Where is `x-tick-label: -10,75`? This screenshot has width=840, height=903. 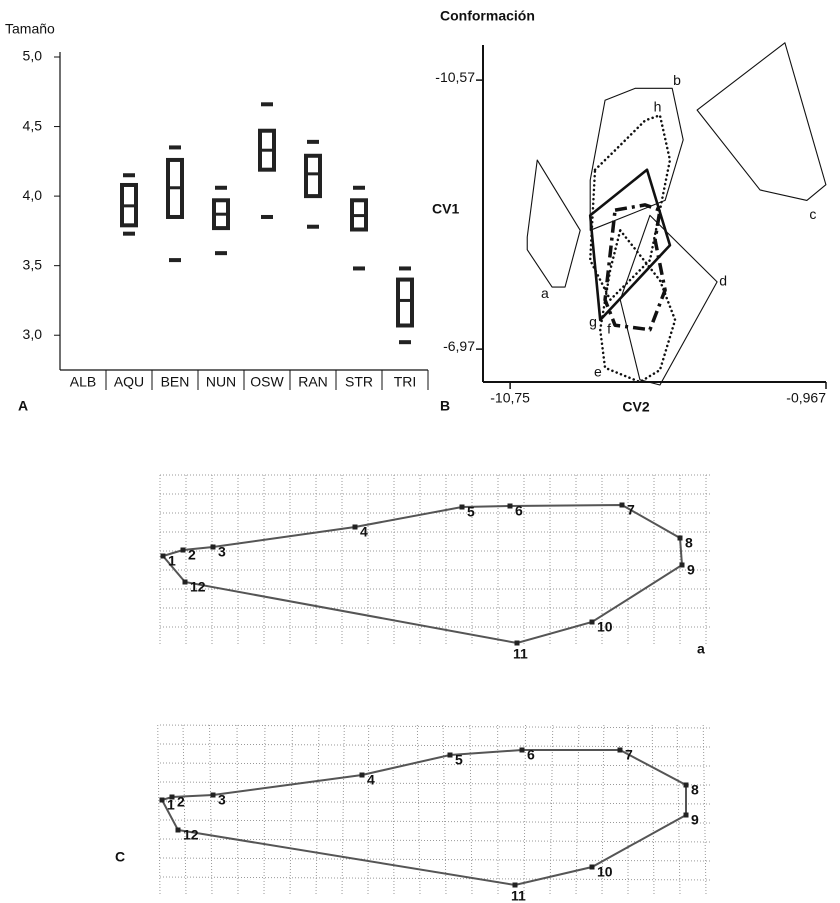 x-tick-label: -10,75 is located at coordinates (510, 398).